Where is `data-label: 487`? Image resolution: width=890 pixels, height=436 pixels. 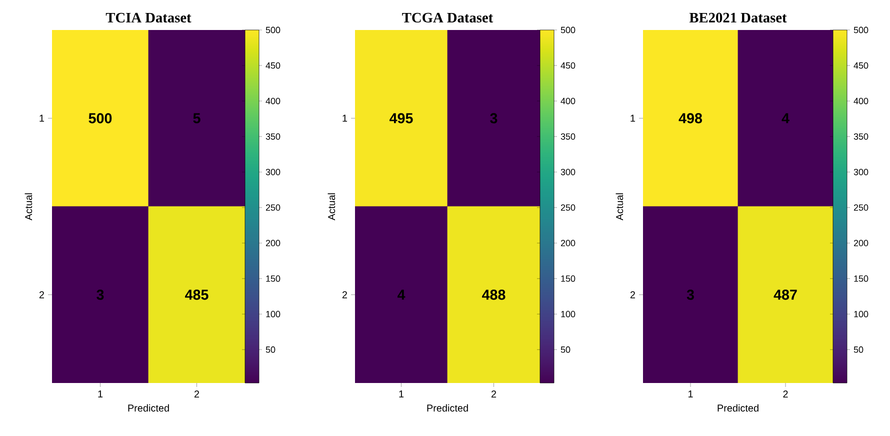
data-label: 487 is located at coordinates (785, 295).